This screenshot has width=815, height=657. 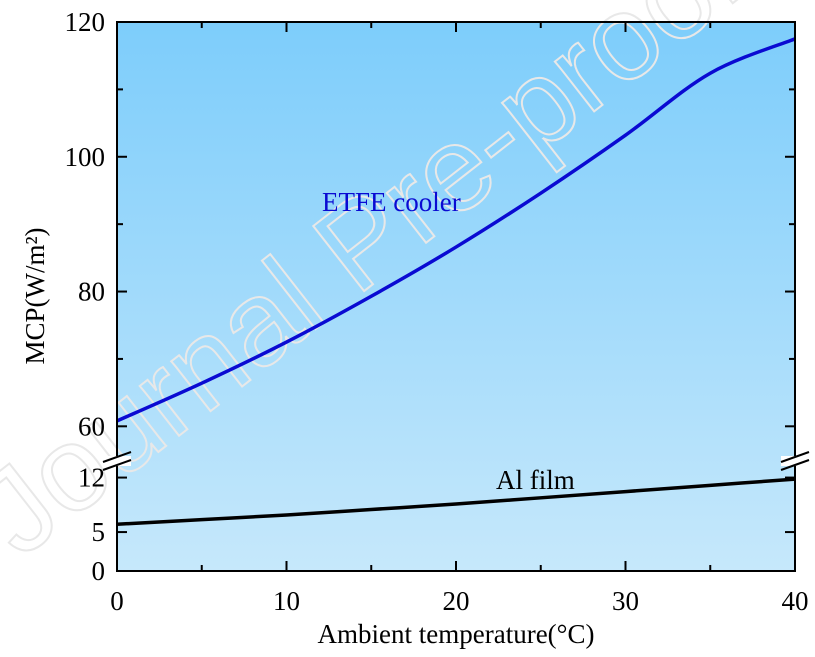 What do you see at coordinates (795, 601) in the screenshot?
I see `x-tick-label: 40` at bounding box center [795, 601].